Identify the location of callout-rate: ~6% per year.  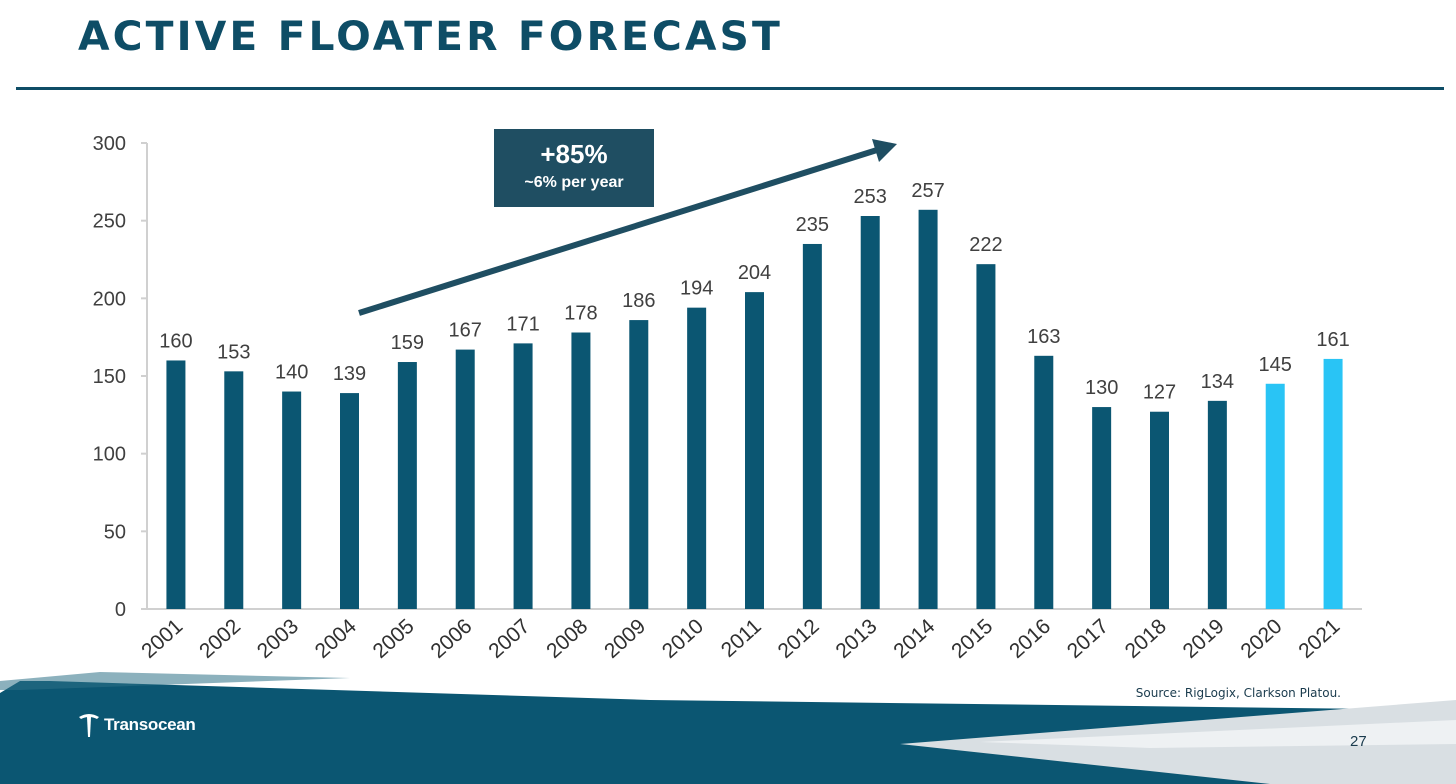
(574, 182).